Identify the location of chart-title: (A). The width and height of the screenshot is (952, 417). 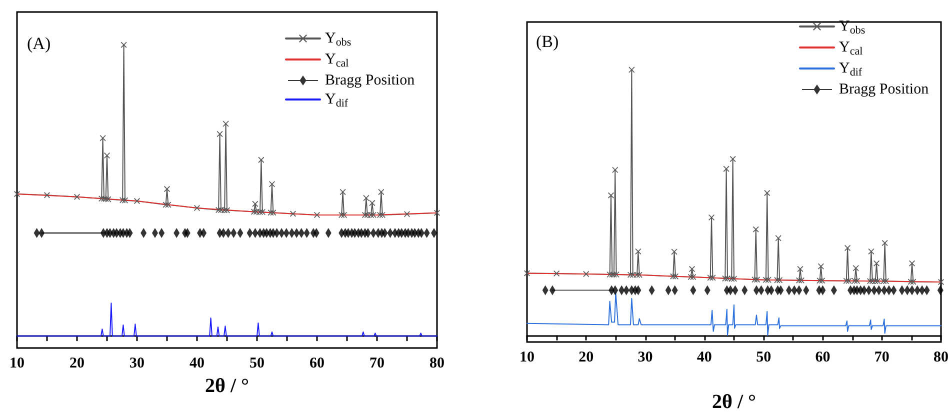
(39, 43).